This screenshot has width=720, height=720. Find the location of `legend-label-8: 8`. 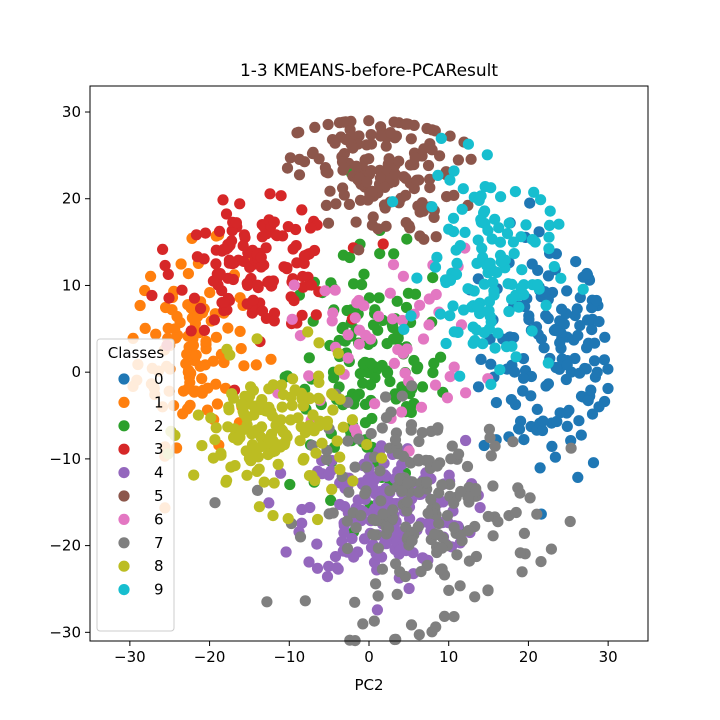

legend-label-8: 8 is located at coordinates (159, 566).